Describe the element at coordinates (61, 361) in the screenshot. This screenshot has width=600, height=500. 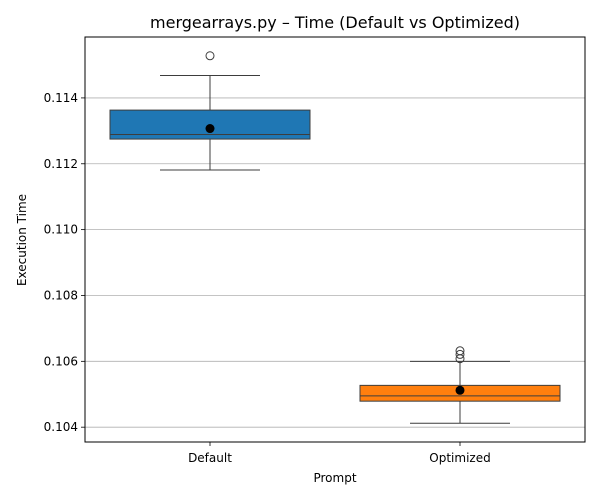
I see `y-tick-label: 0.106` at that location.